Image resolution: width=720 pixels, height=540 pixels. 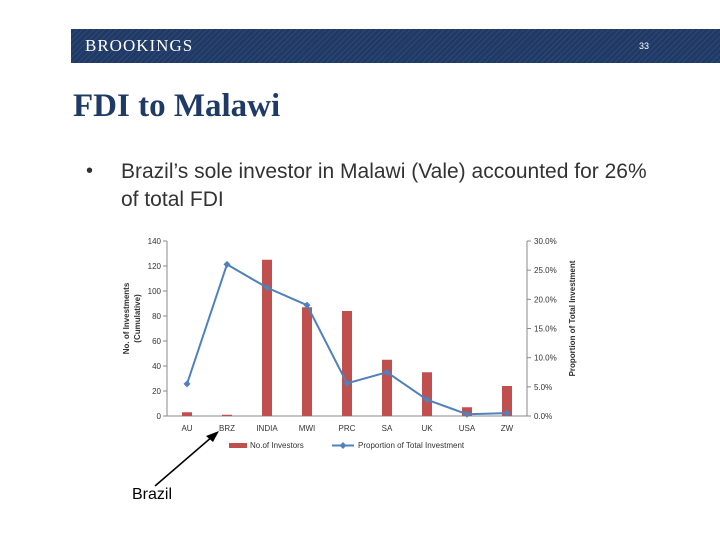 What do you see at coordinates (343, 445) in the screenshot?
I see `legend-marker-proportion` at bounding box center [343, 445].